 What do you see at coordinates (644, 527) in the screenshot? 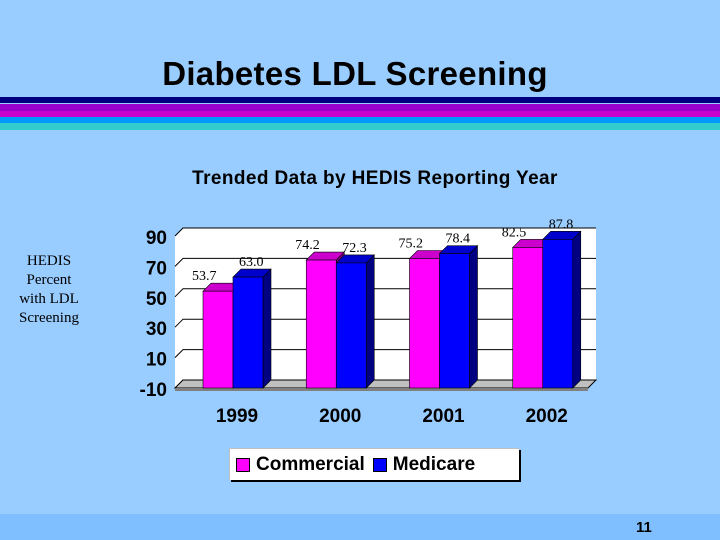
I see `page-number: 11` at bounding box center [644, 527].